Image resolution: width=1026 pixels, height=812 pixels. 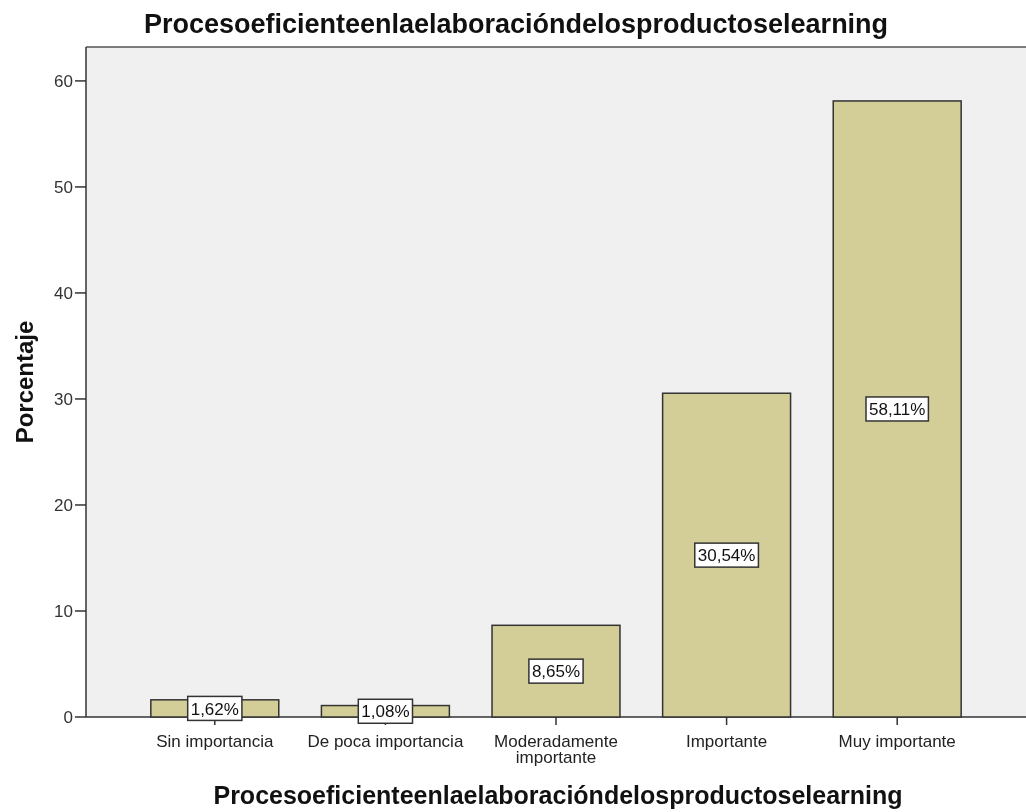 What do you see at coordinates (63, 188) in the screenshot?
I see `y-tick-label: 50` at bounding box center [63, 188].